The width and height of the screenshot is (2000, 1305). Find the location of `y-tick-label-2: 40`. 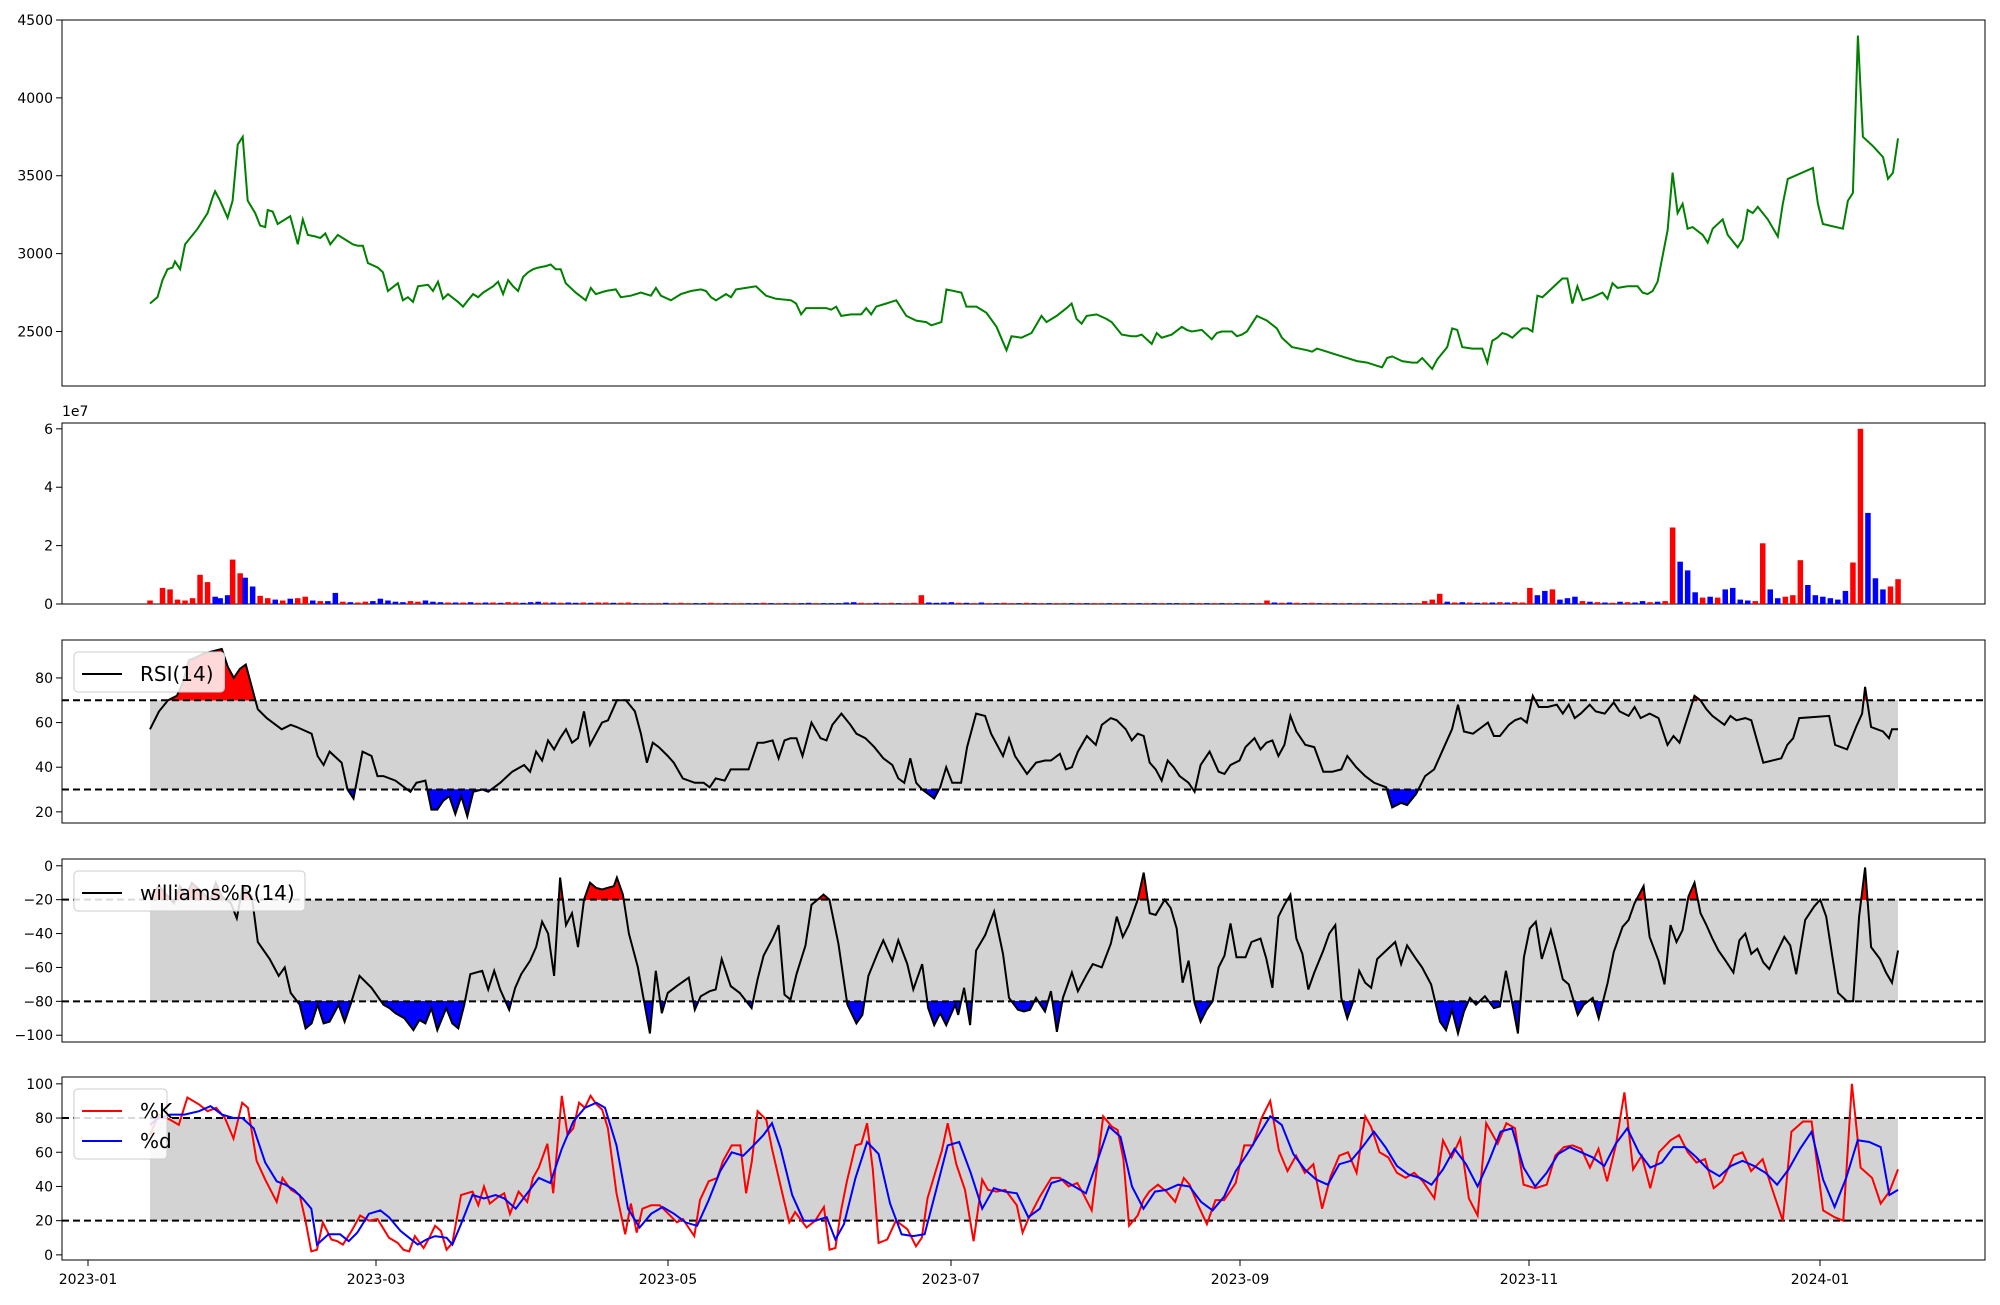

y-tick-label-2: 40 is located at coordinates (44, 768).